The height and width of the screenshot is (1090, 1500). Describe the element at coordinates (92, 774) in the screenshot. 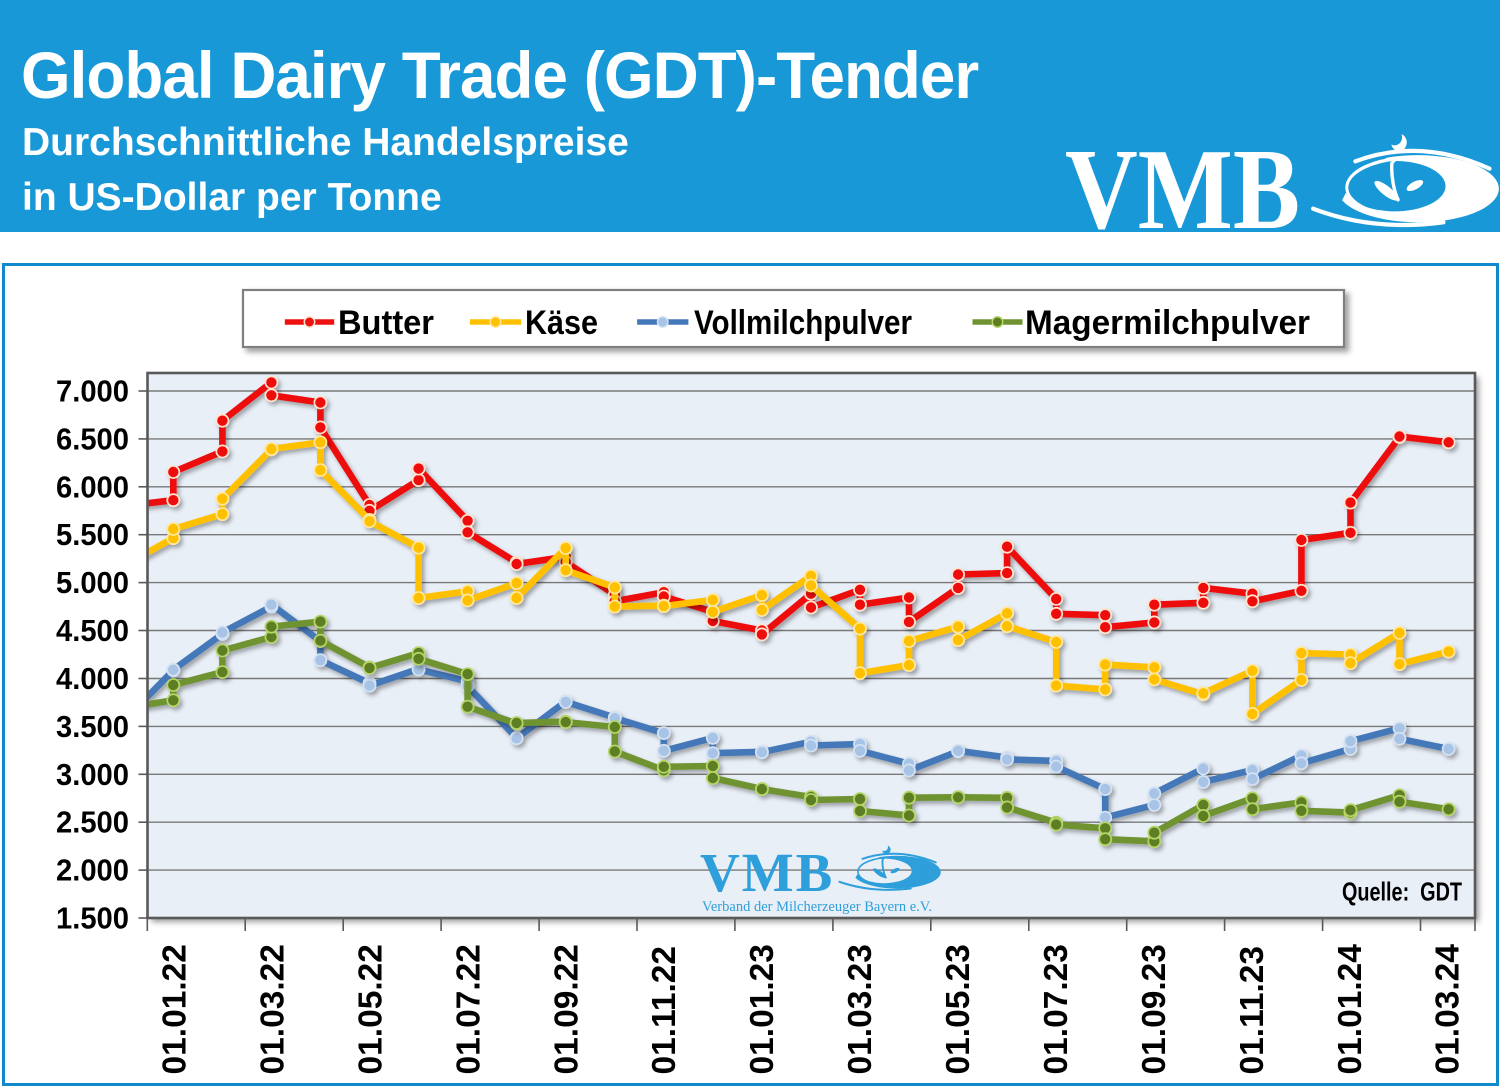

I see `svg-text: 3.000` at that location.